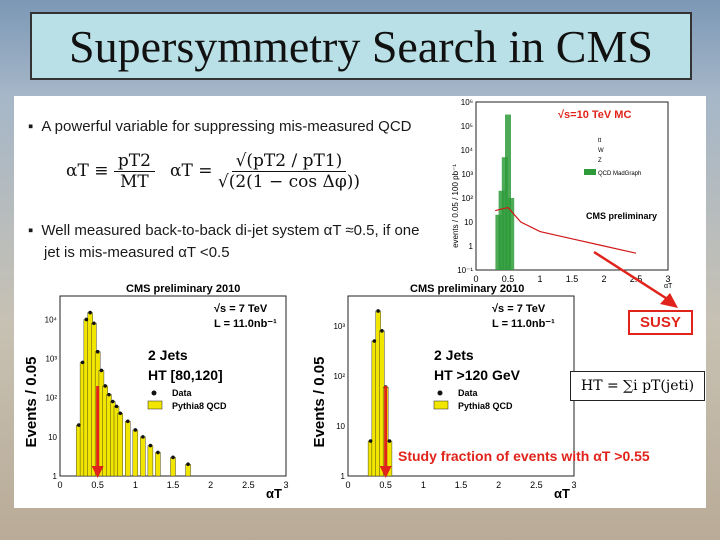 The image size is (720, 540). Describe the element at coordinates (59, 485) in the screenshot. I see `c1-xtick-label: 0` at that location.